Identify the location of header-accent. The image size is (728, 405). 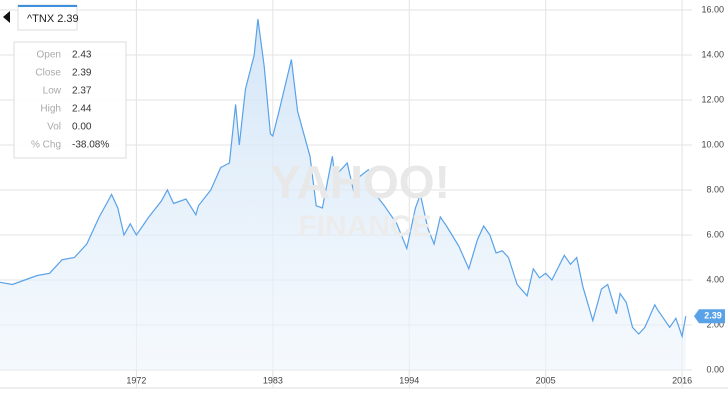
(47, 6).